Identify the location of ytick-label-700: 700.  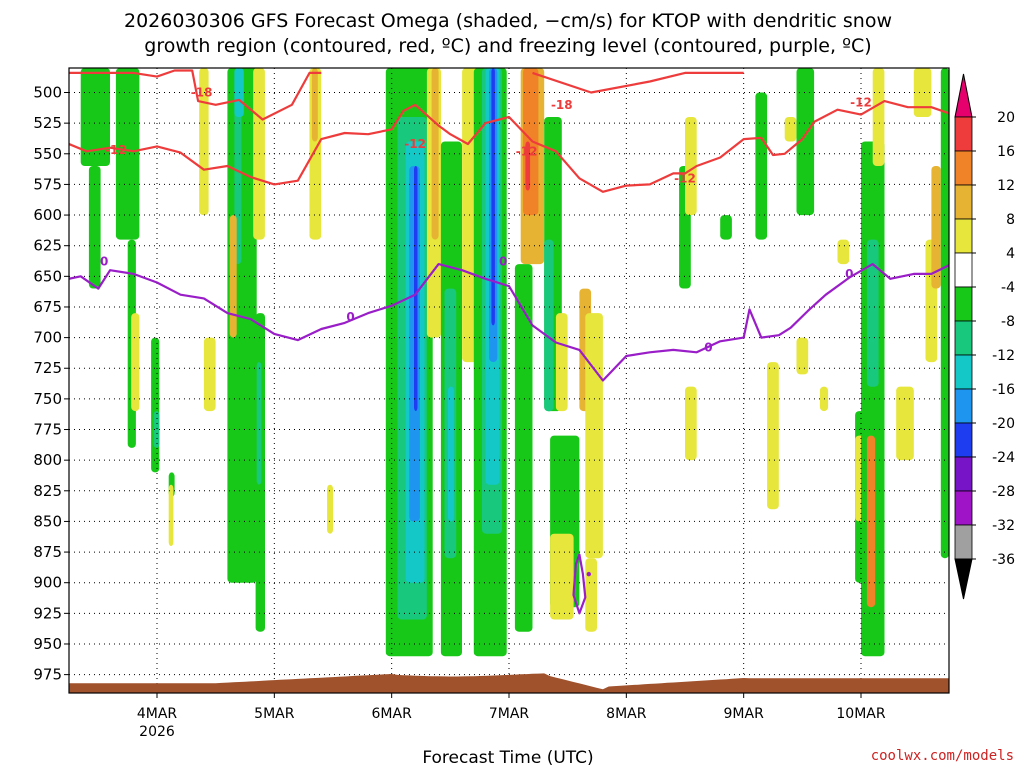
(47, 338).